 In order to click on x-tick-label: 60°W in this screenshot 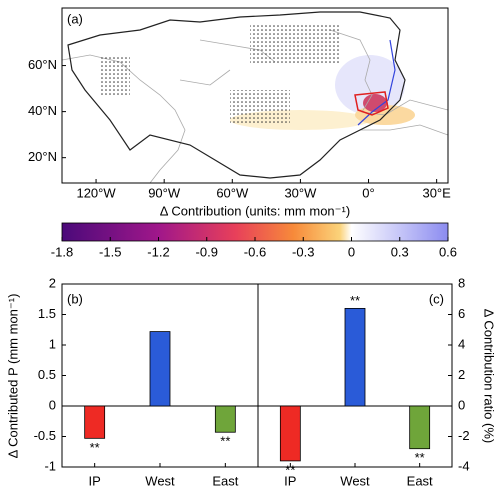, I will do `click(232, 192)`.